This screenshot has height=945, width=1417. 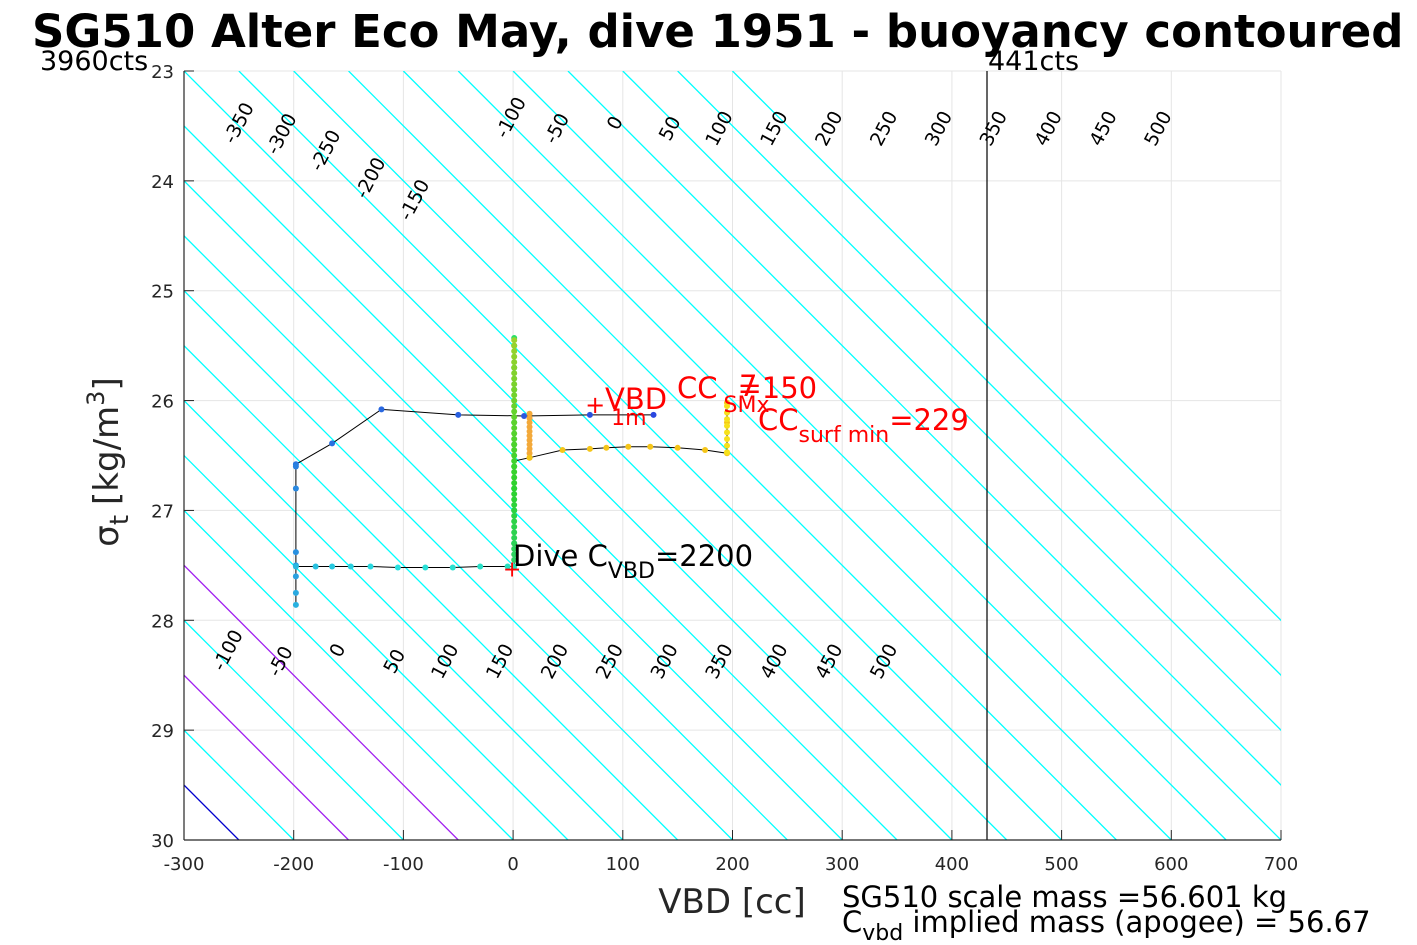 I want to click on dive-cvbd-annotation: Dive CVBD=2200, so click(x=633, y=561).